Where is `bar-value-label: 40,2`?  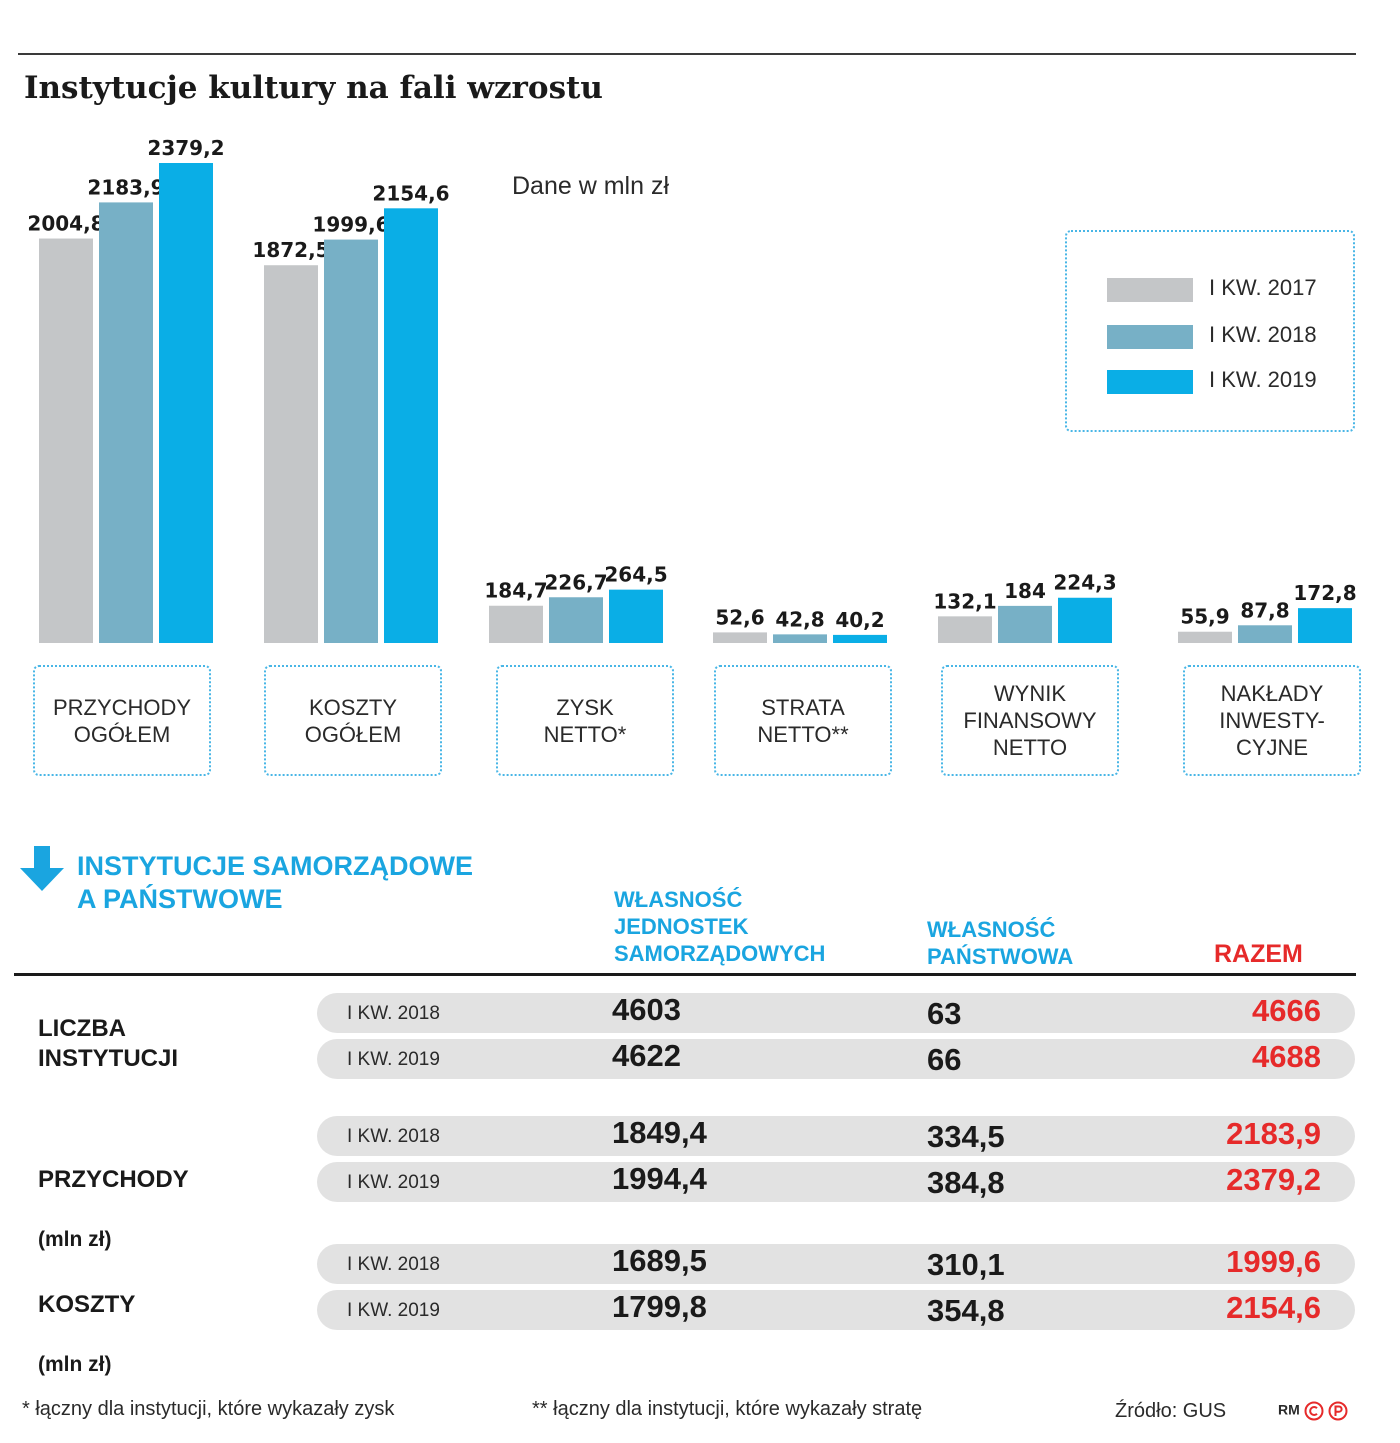
bar-value-label: 40,2 is located at coordinates (859, 620).